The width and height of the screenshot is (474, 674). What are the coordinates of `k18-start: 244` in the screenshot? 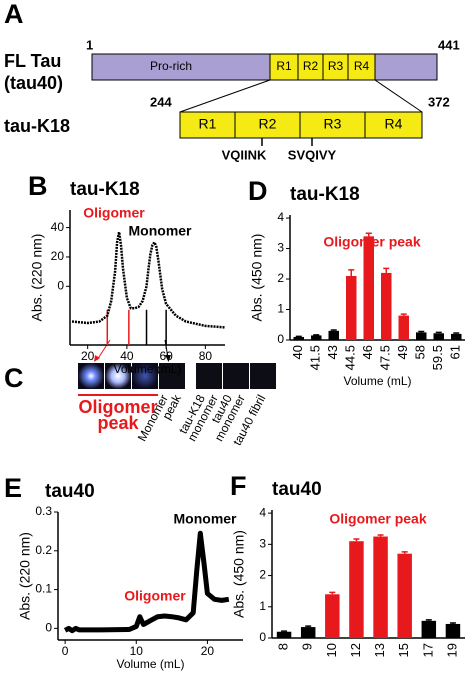 It's located at (161, 101).